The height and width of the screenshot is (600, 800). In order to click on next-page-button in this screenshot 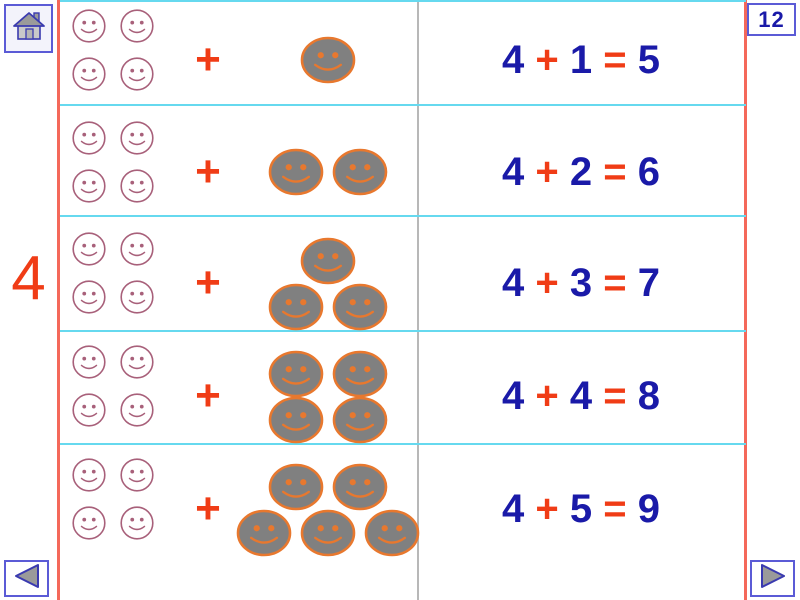, I will do `click(772, 578)`.